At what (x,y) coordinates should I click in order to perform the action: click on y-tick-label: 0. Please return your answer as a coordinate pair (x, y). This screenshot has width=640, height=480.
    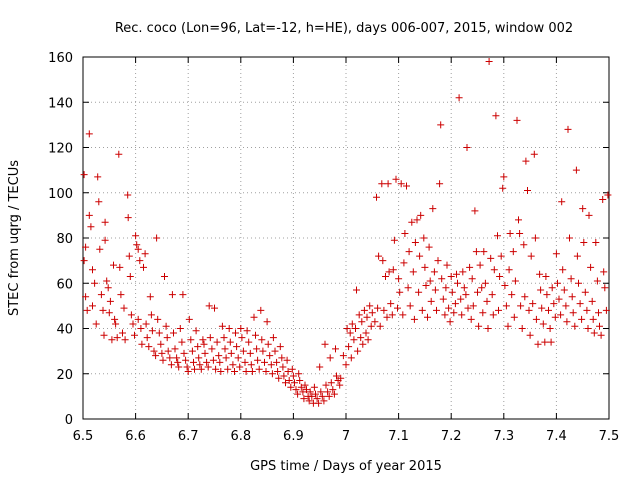
    Looking at the image, I should click on (69, 420).